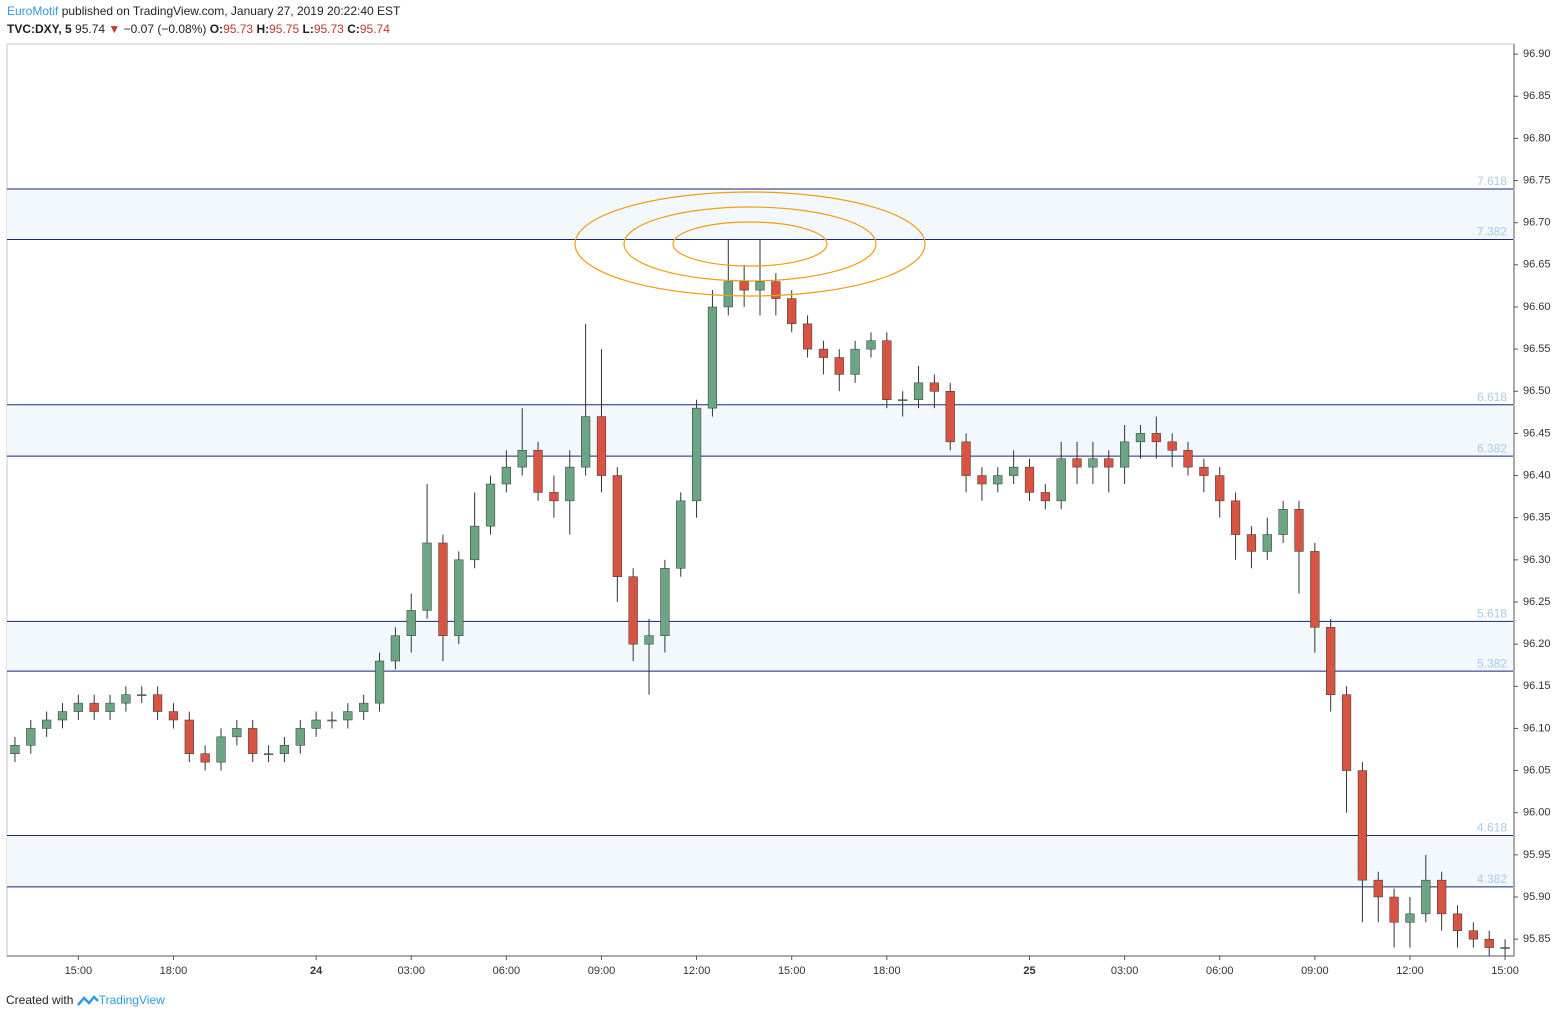 The image size is (1567, 1019). Describe the element at coordinates (1537, 349) in the screenshot. I see `y-tick-label: 96.55` at that location.